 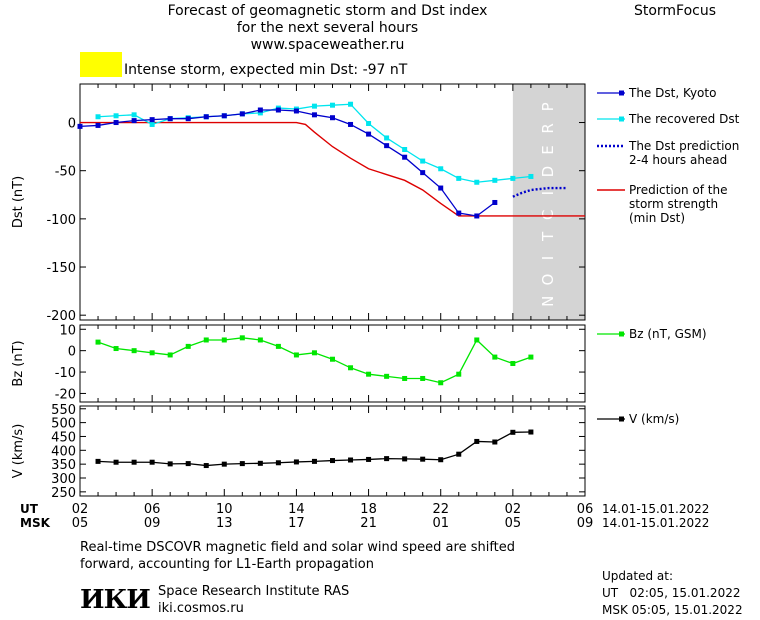 What do you see at coordinates (548, 301) in the screenshot?
I see `prediction-letter: N` at bounding box center [548, 301].